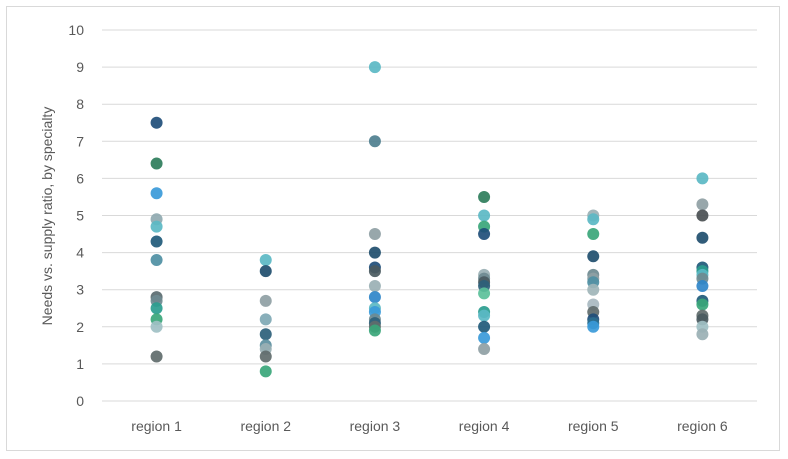 This screenshot has width=788, height=459. I want to click on x-tick-label: region 2, so click(265, 426).